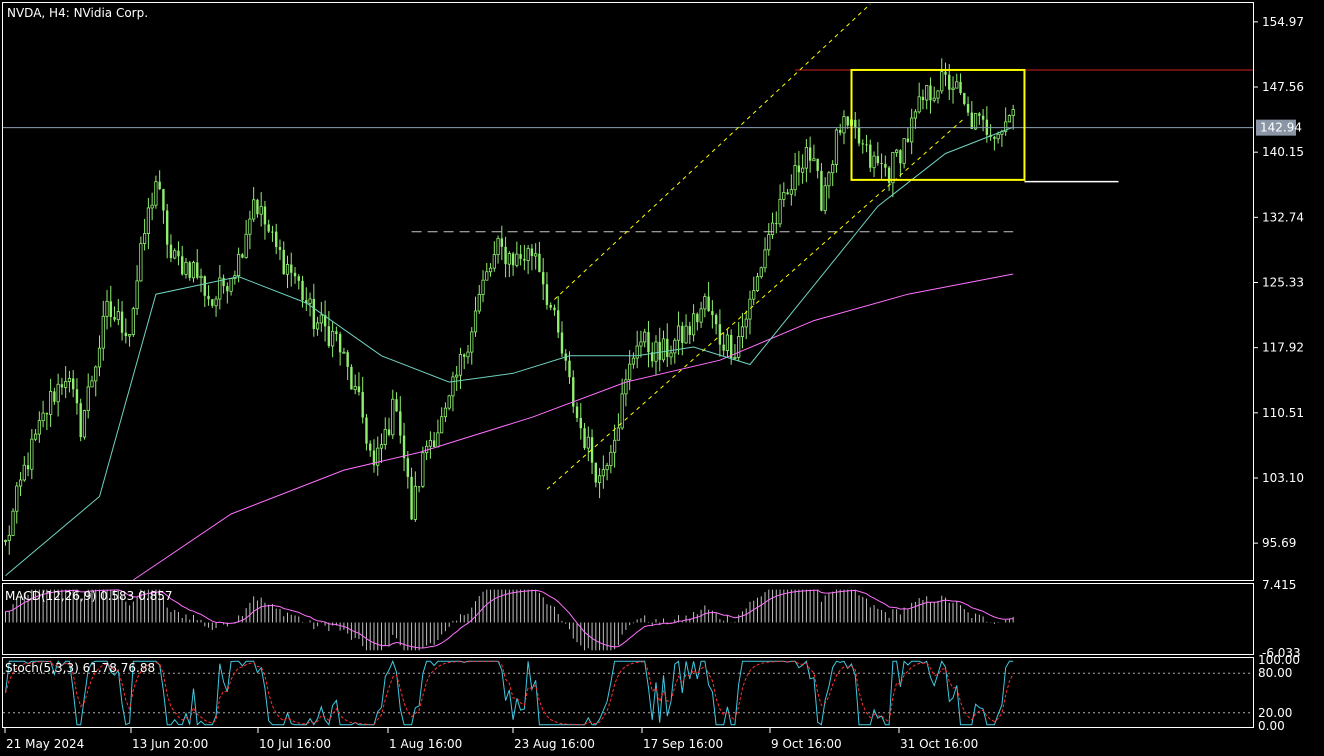 The image size is (1324, 756). What do you see at coordinates (1283, 283) in the screenshot?
I see `price-tick-label: 125.33` at bounding box center [1283, 283].